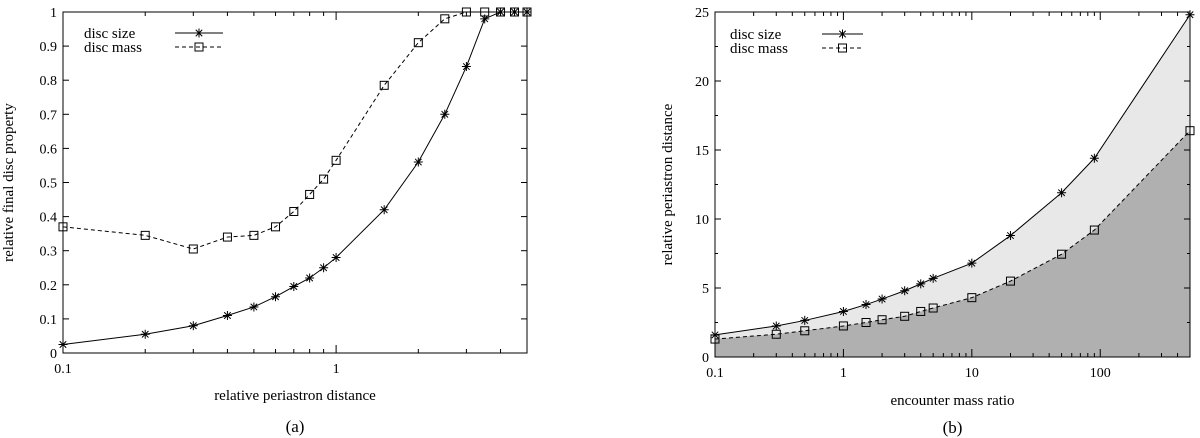 The image size is (1200, 438). What do you see at coordinates (49, 81) in the screenshot?
I see `y-tick-label: 0.8` at bounding box center [49, 81].